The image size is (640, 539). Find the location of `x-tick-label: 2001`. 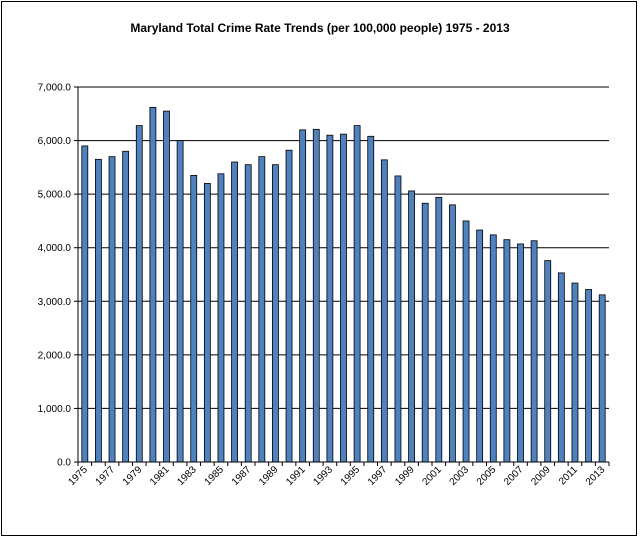

x-tick-label: 2001 is located at coordinates (432, 476).